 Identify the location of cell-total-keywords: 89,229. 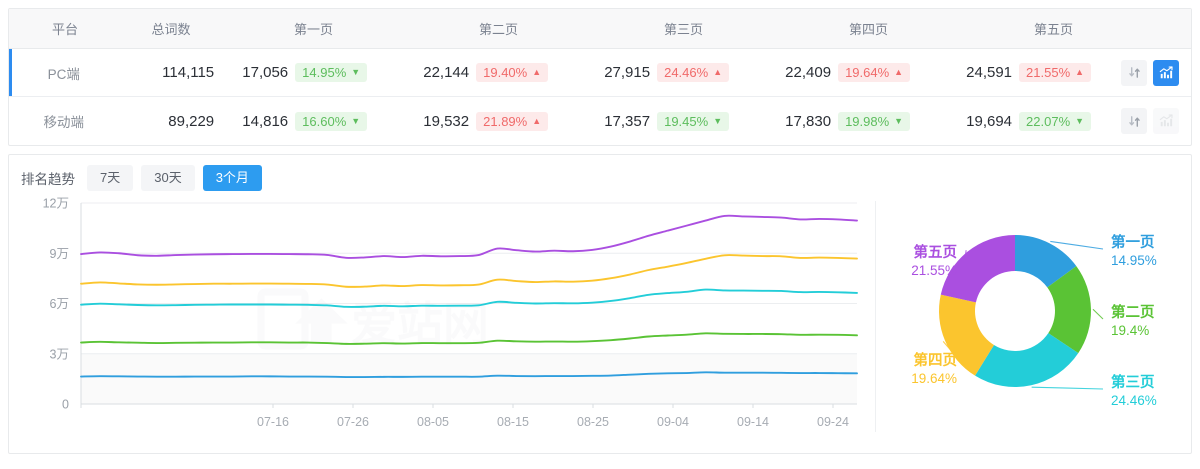
(191, 121).